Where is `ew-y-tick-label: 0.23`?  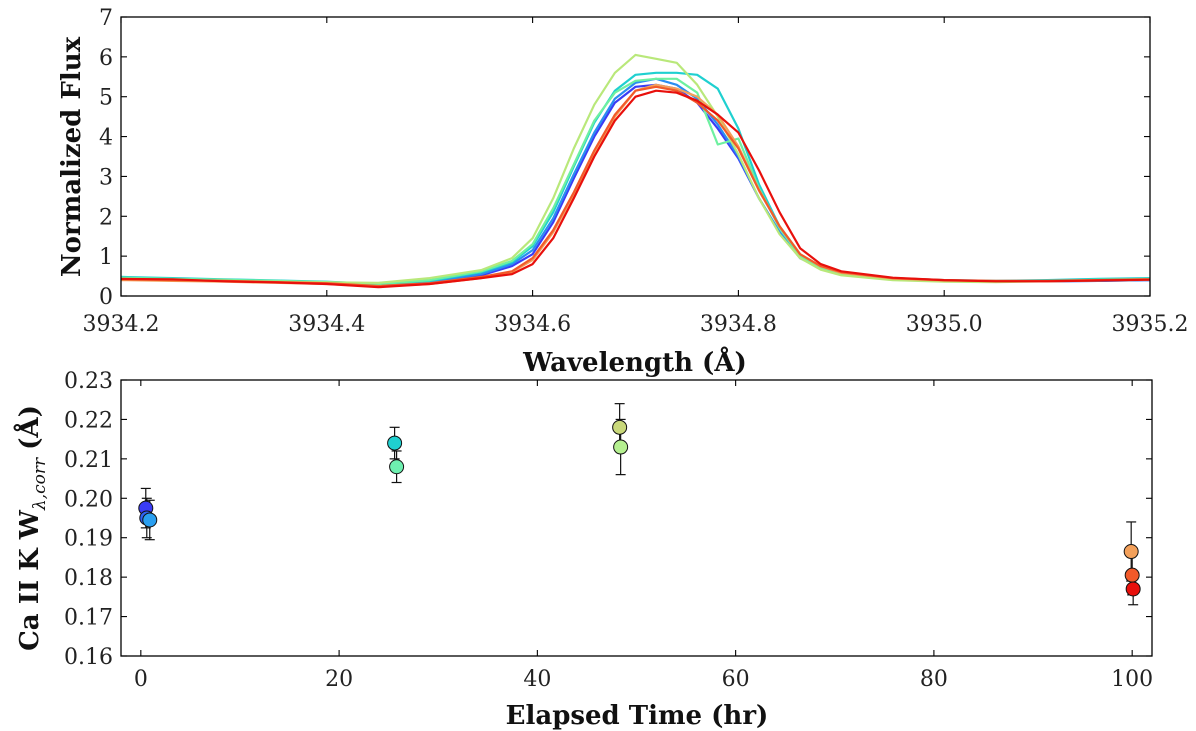
ew-y-tick-label: 0.23 is located at coordinates (88, 381).